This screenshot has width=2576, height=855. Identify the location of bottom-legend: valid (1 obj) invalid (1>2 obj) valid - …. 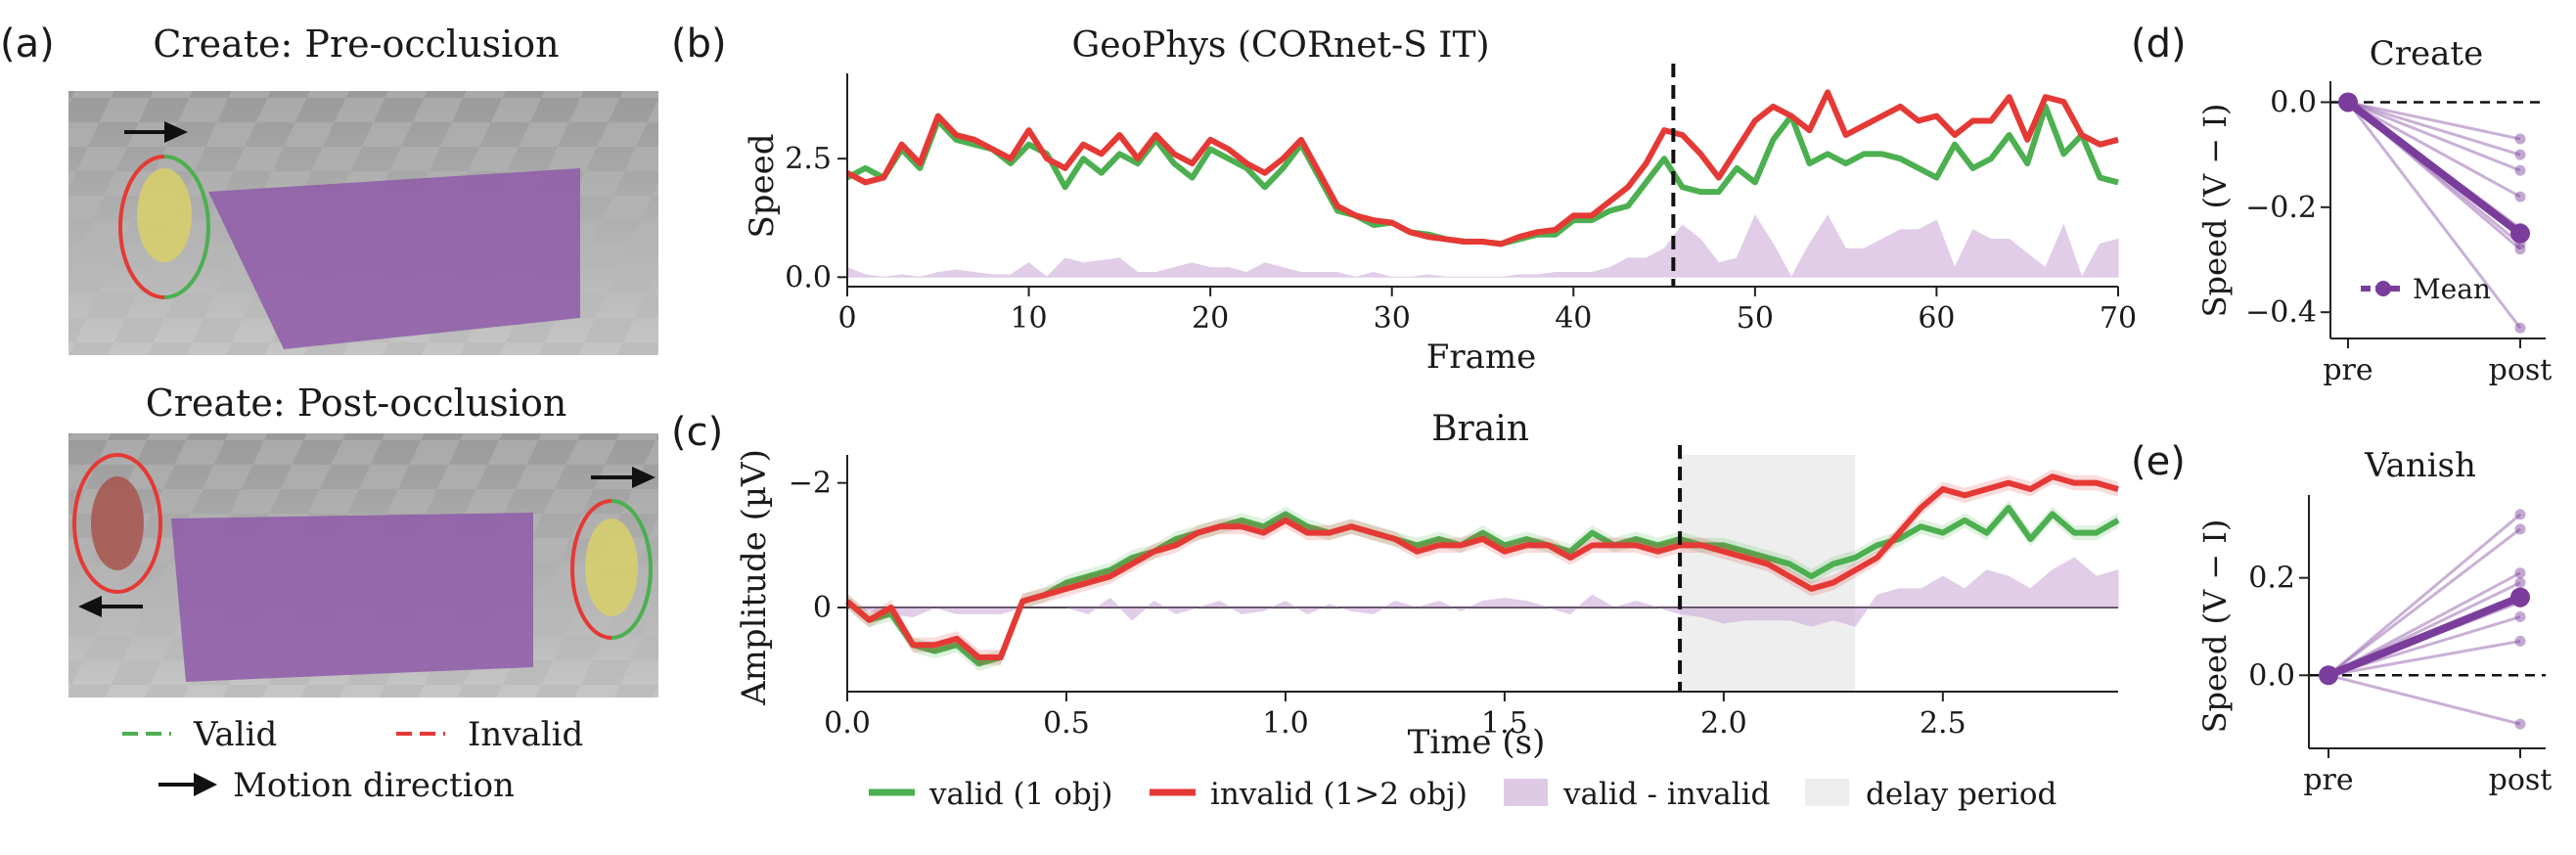
(1462, 794).